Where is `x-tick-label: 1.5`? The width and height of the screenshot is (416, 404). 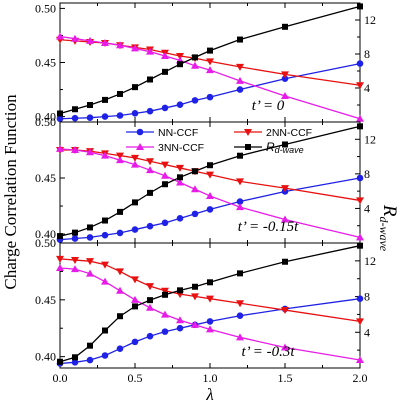
x-tick-label: 1.5 is located at coordinates (285, 378).